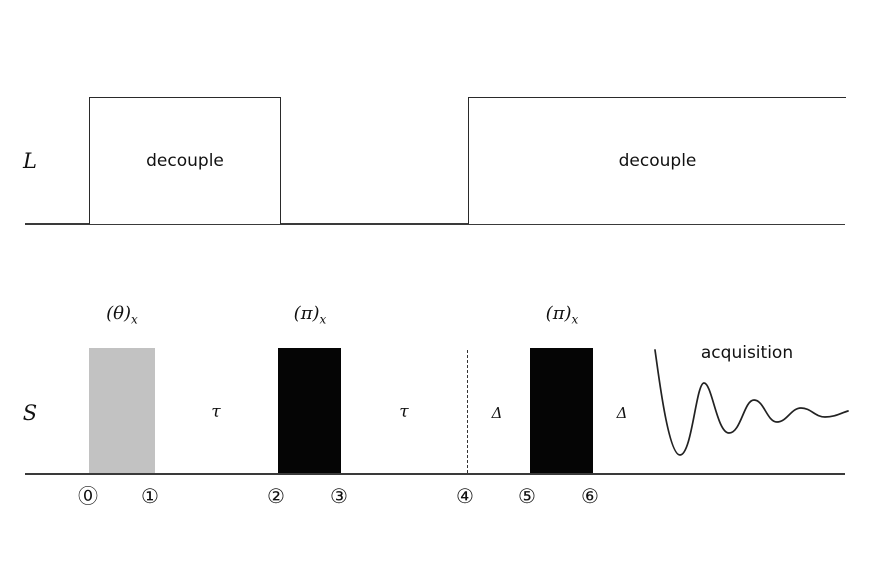 The image size is (870, 588). I want to click on timepoint-6: ⑥, so click(590, 496).